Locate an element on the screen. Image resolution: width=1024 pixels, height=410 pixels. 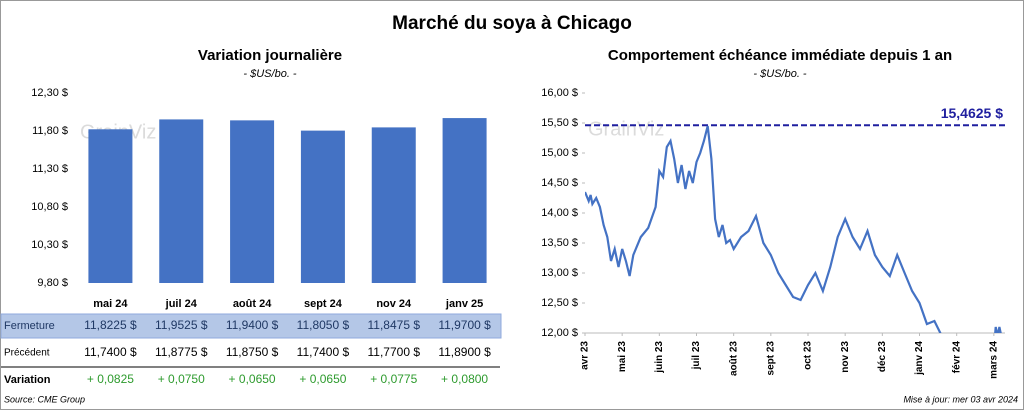
y-tick-label: 12,30 $ is located at coordinates (49, 93).